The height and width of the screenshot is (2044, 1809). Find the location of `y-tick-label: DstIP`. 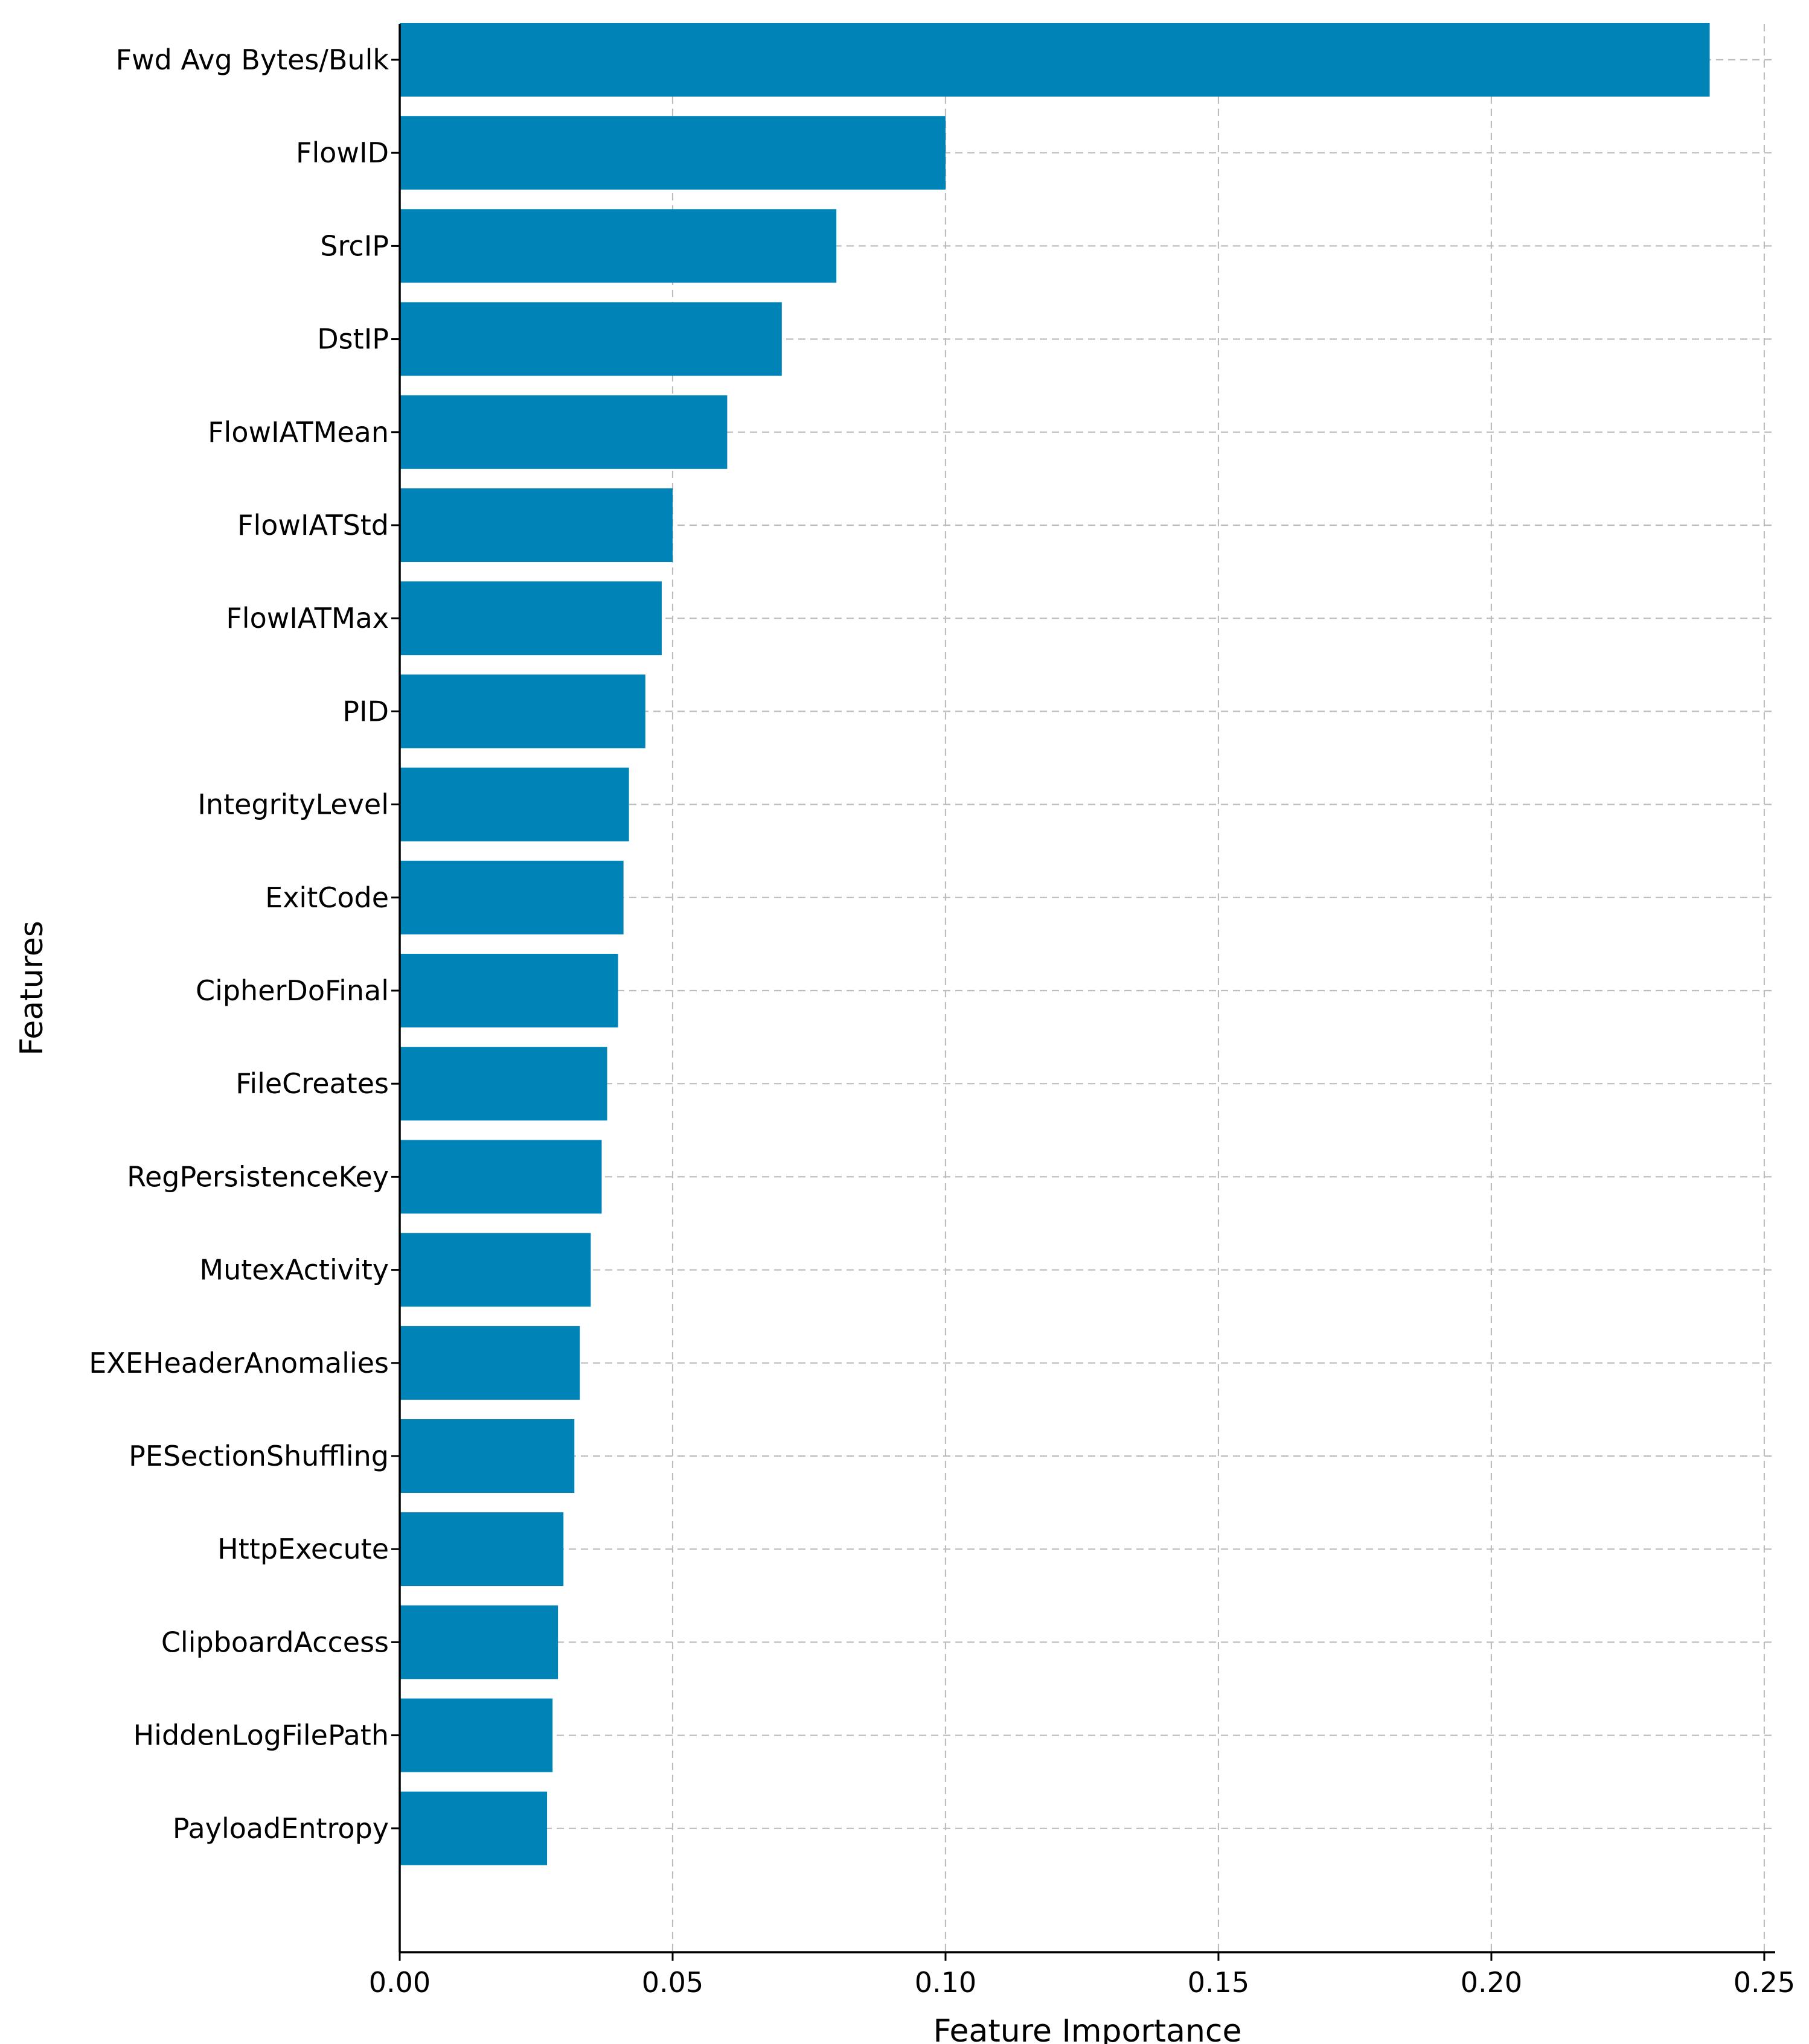

y-tick-label: DstIP is located at coordinates (353, 339).